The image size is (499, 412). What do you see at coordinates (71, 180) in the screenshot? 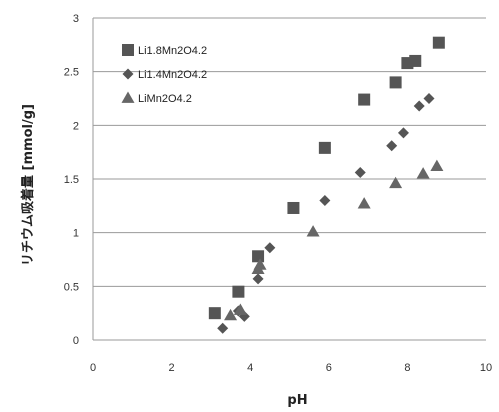
I see `y-tick-label: 1.5` at bounding box center [71, 180].